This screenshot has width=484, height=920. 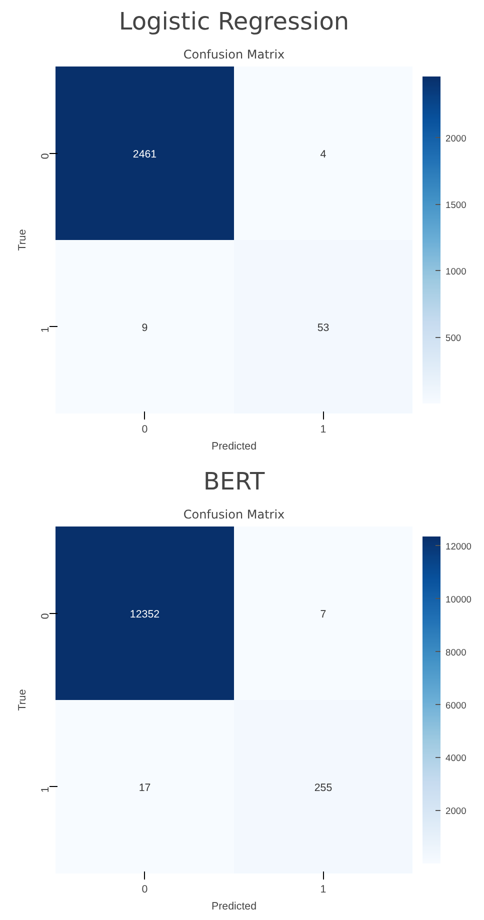 I want to click on data-label: 9, so click(x=145, y=328).